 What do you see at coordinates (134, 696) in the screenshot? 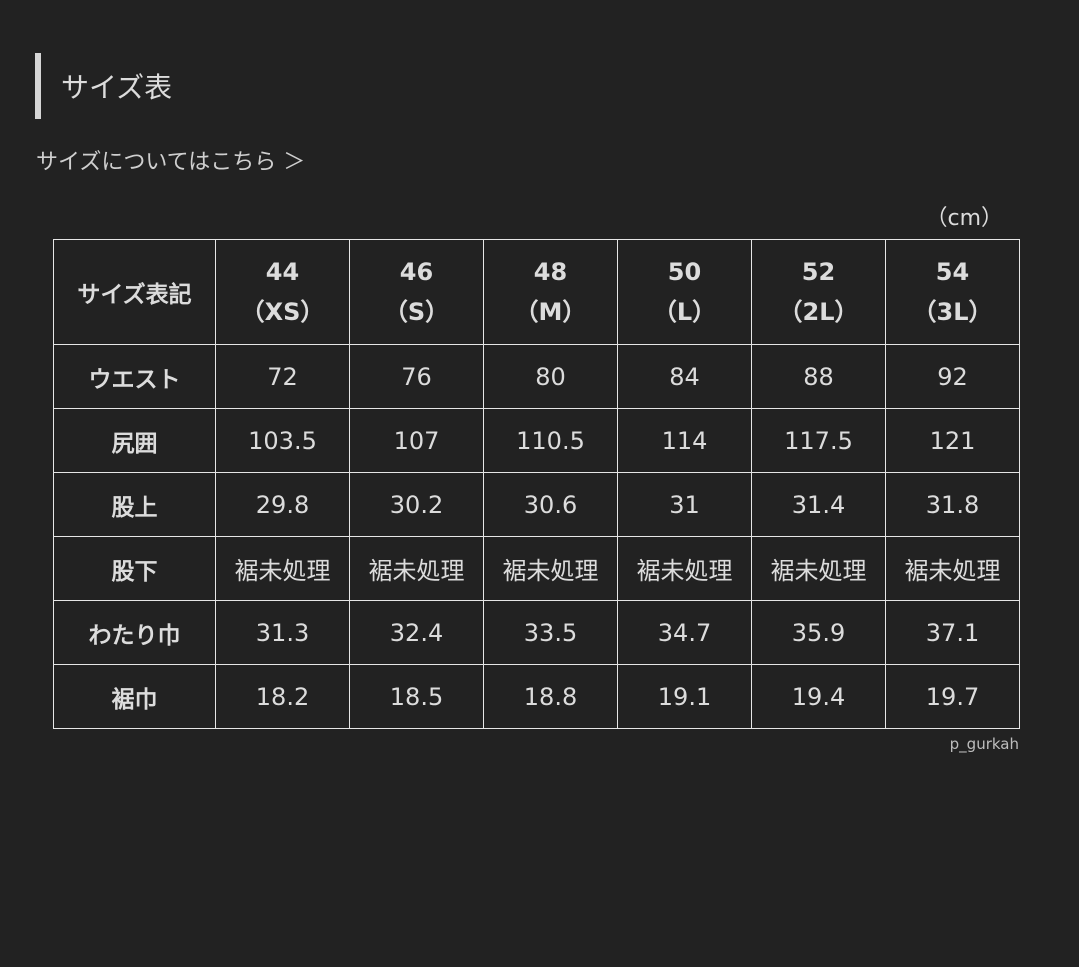
I see `row-label: 裾巾` at bounding box center [134, 696].